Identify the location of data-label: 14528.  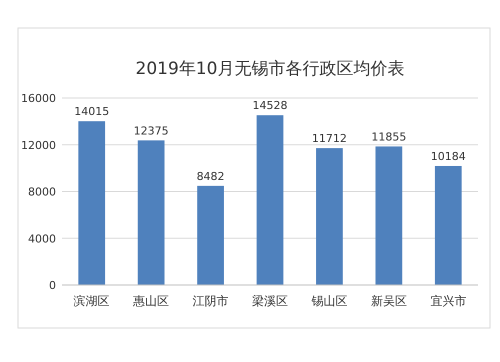
(270, 105).